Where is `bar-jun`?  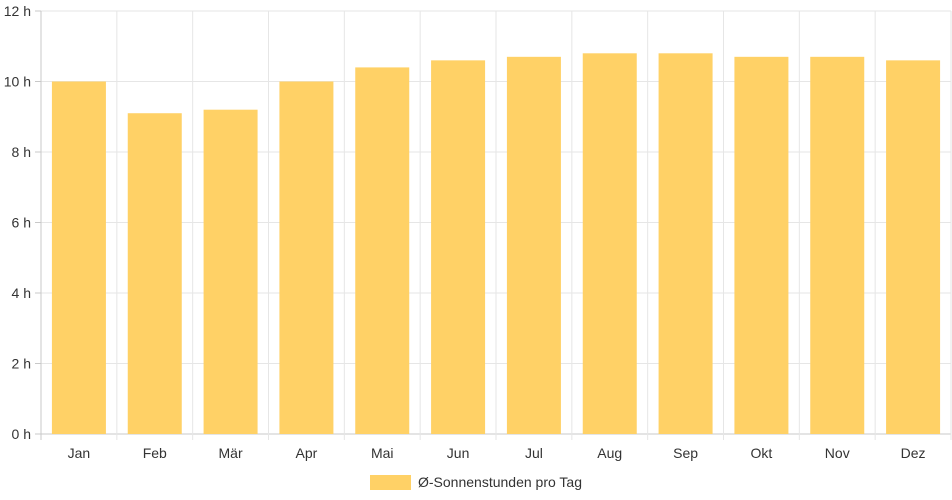
bar-jun is located at coordinates (458, 247).